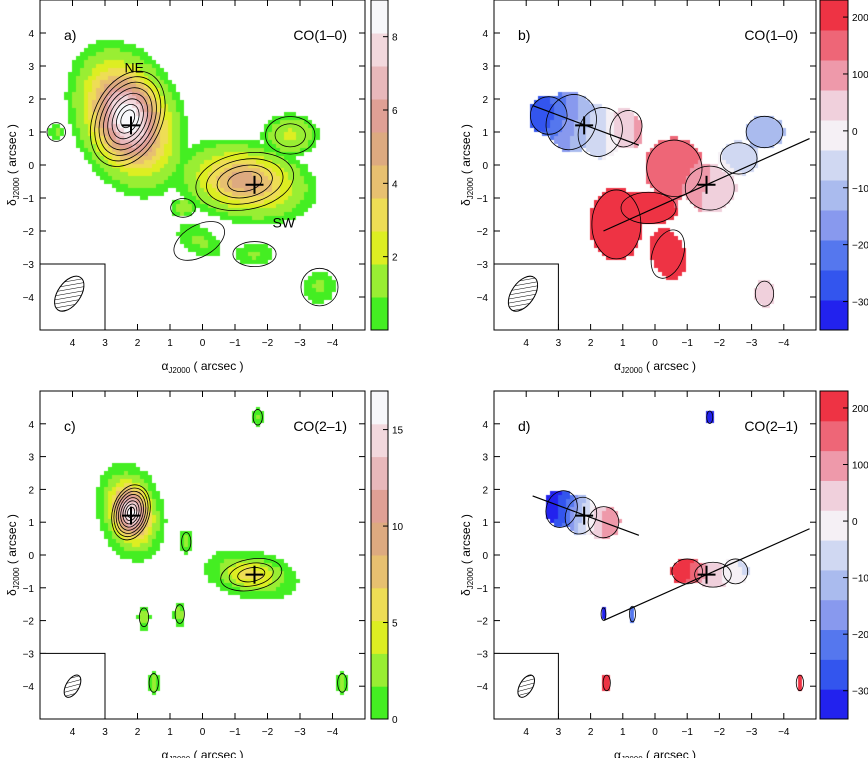 This screenshot has width=868, height=763. Describe the element at coordinates (524, 35) in the screenshot. I see `panel-letter: b)` at that location.